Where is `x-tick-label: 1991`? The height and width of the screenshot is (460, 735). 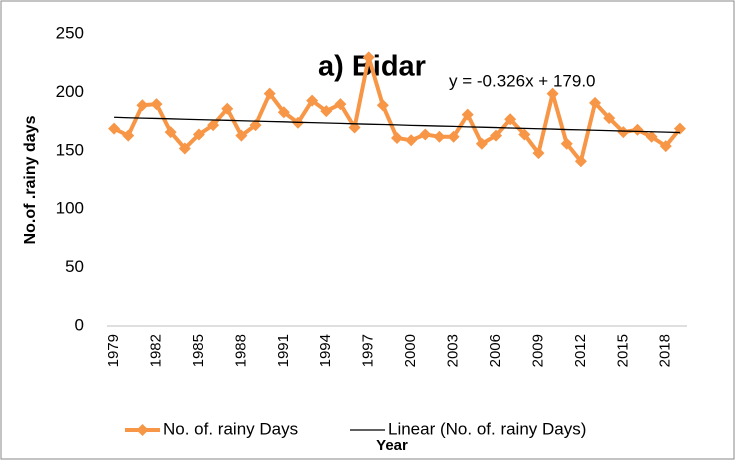 x-tick-label: 1991 is located at coordinates (283, 350).